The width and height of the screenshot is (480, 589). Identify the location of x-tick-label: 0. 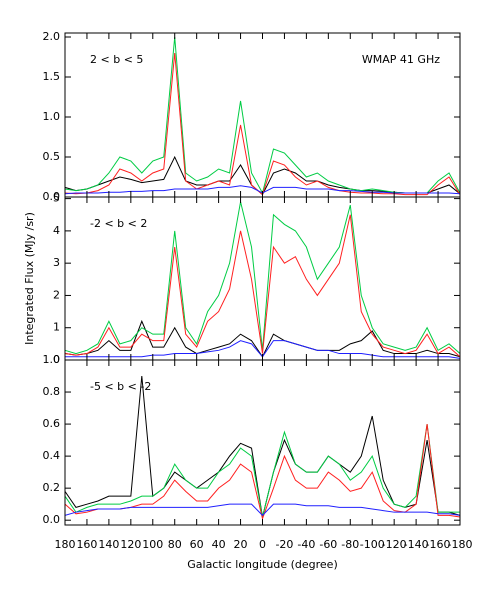
(262, 544).